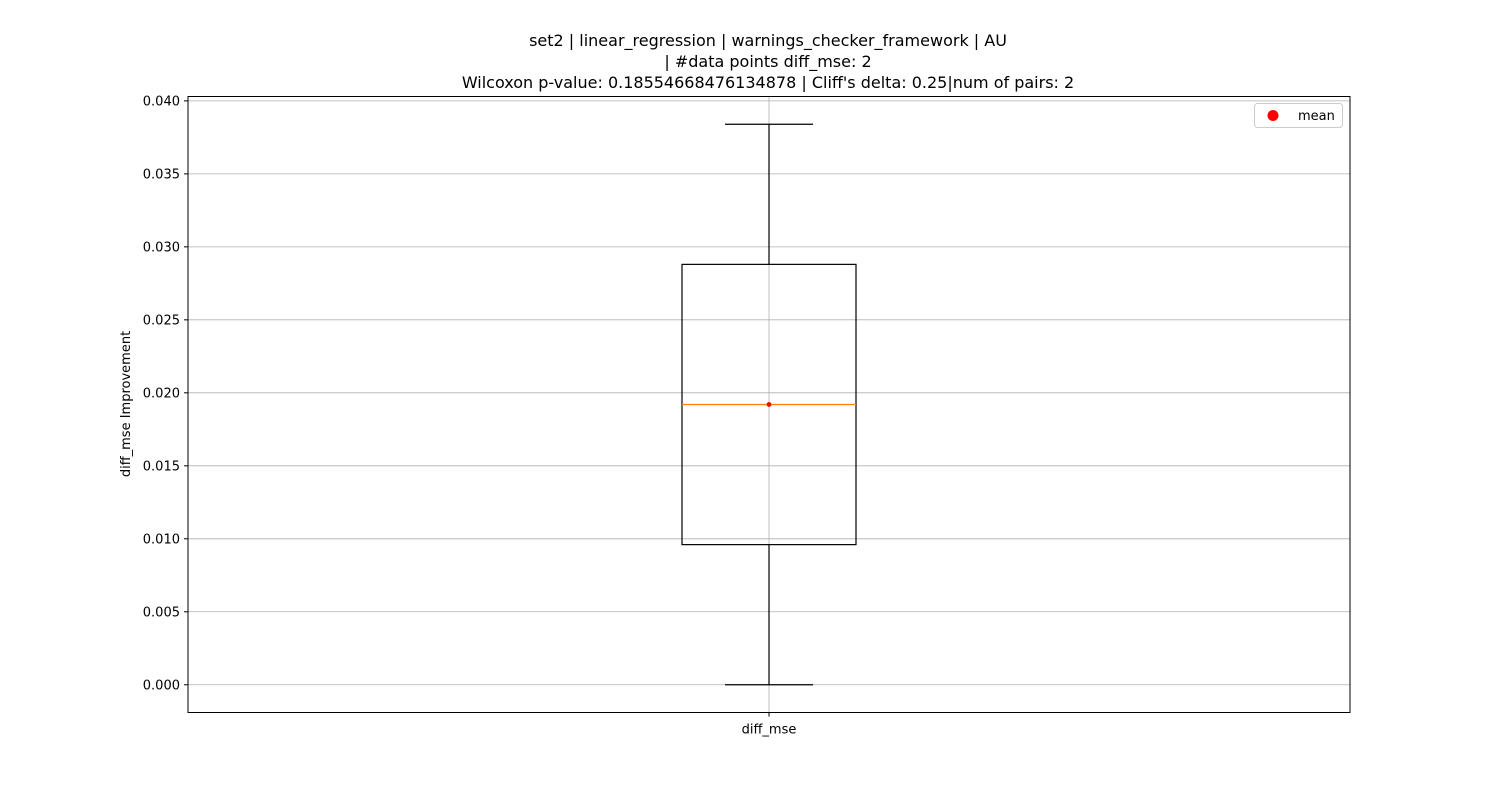 The image size is (1500, 800). Describe the element at coordinates (161, 320) in the screenshot. I see `y-tick-label: 0.025` at that location.